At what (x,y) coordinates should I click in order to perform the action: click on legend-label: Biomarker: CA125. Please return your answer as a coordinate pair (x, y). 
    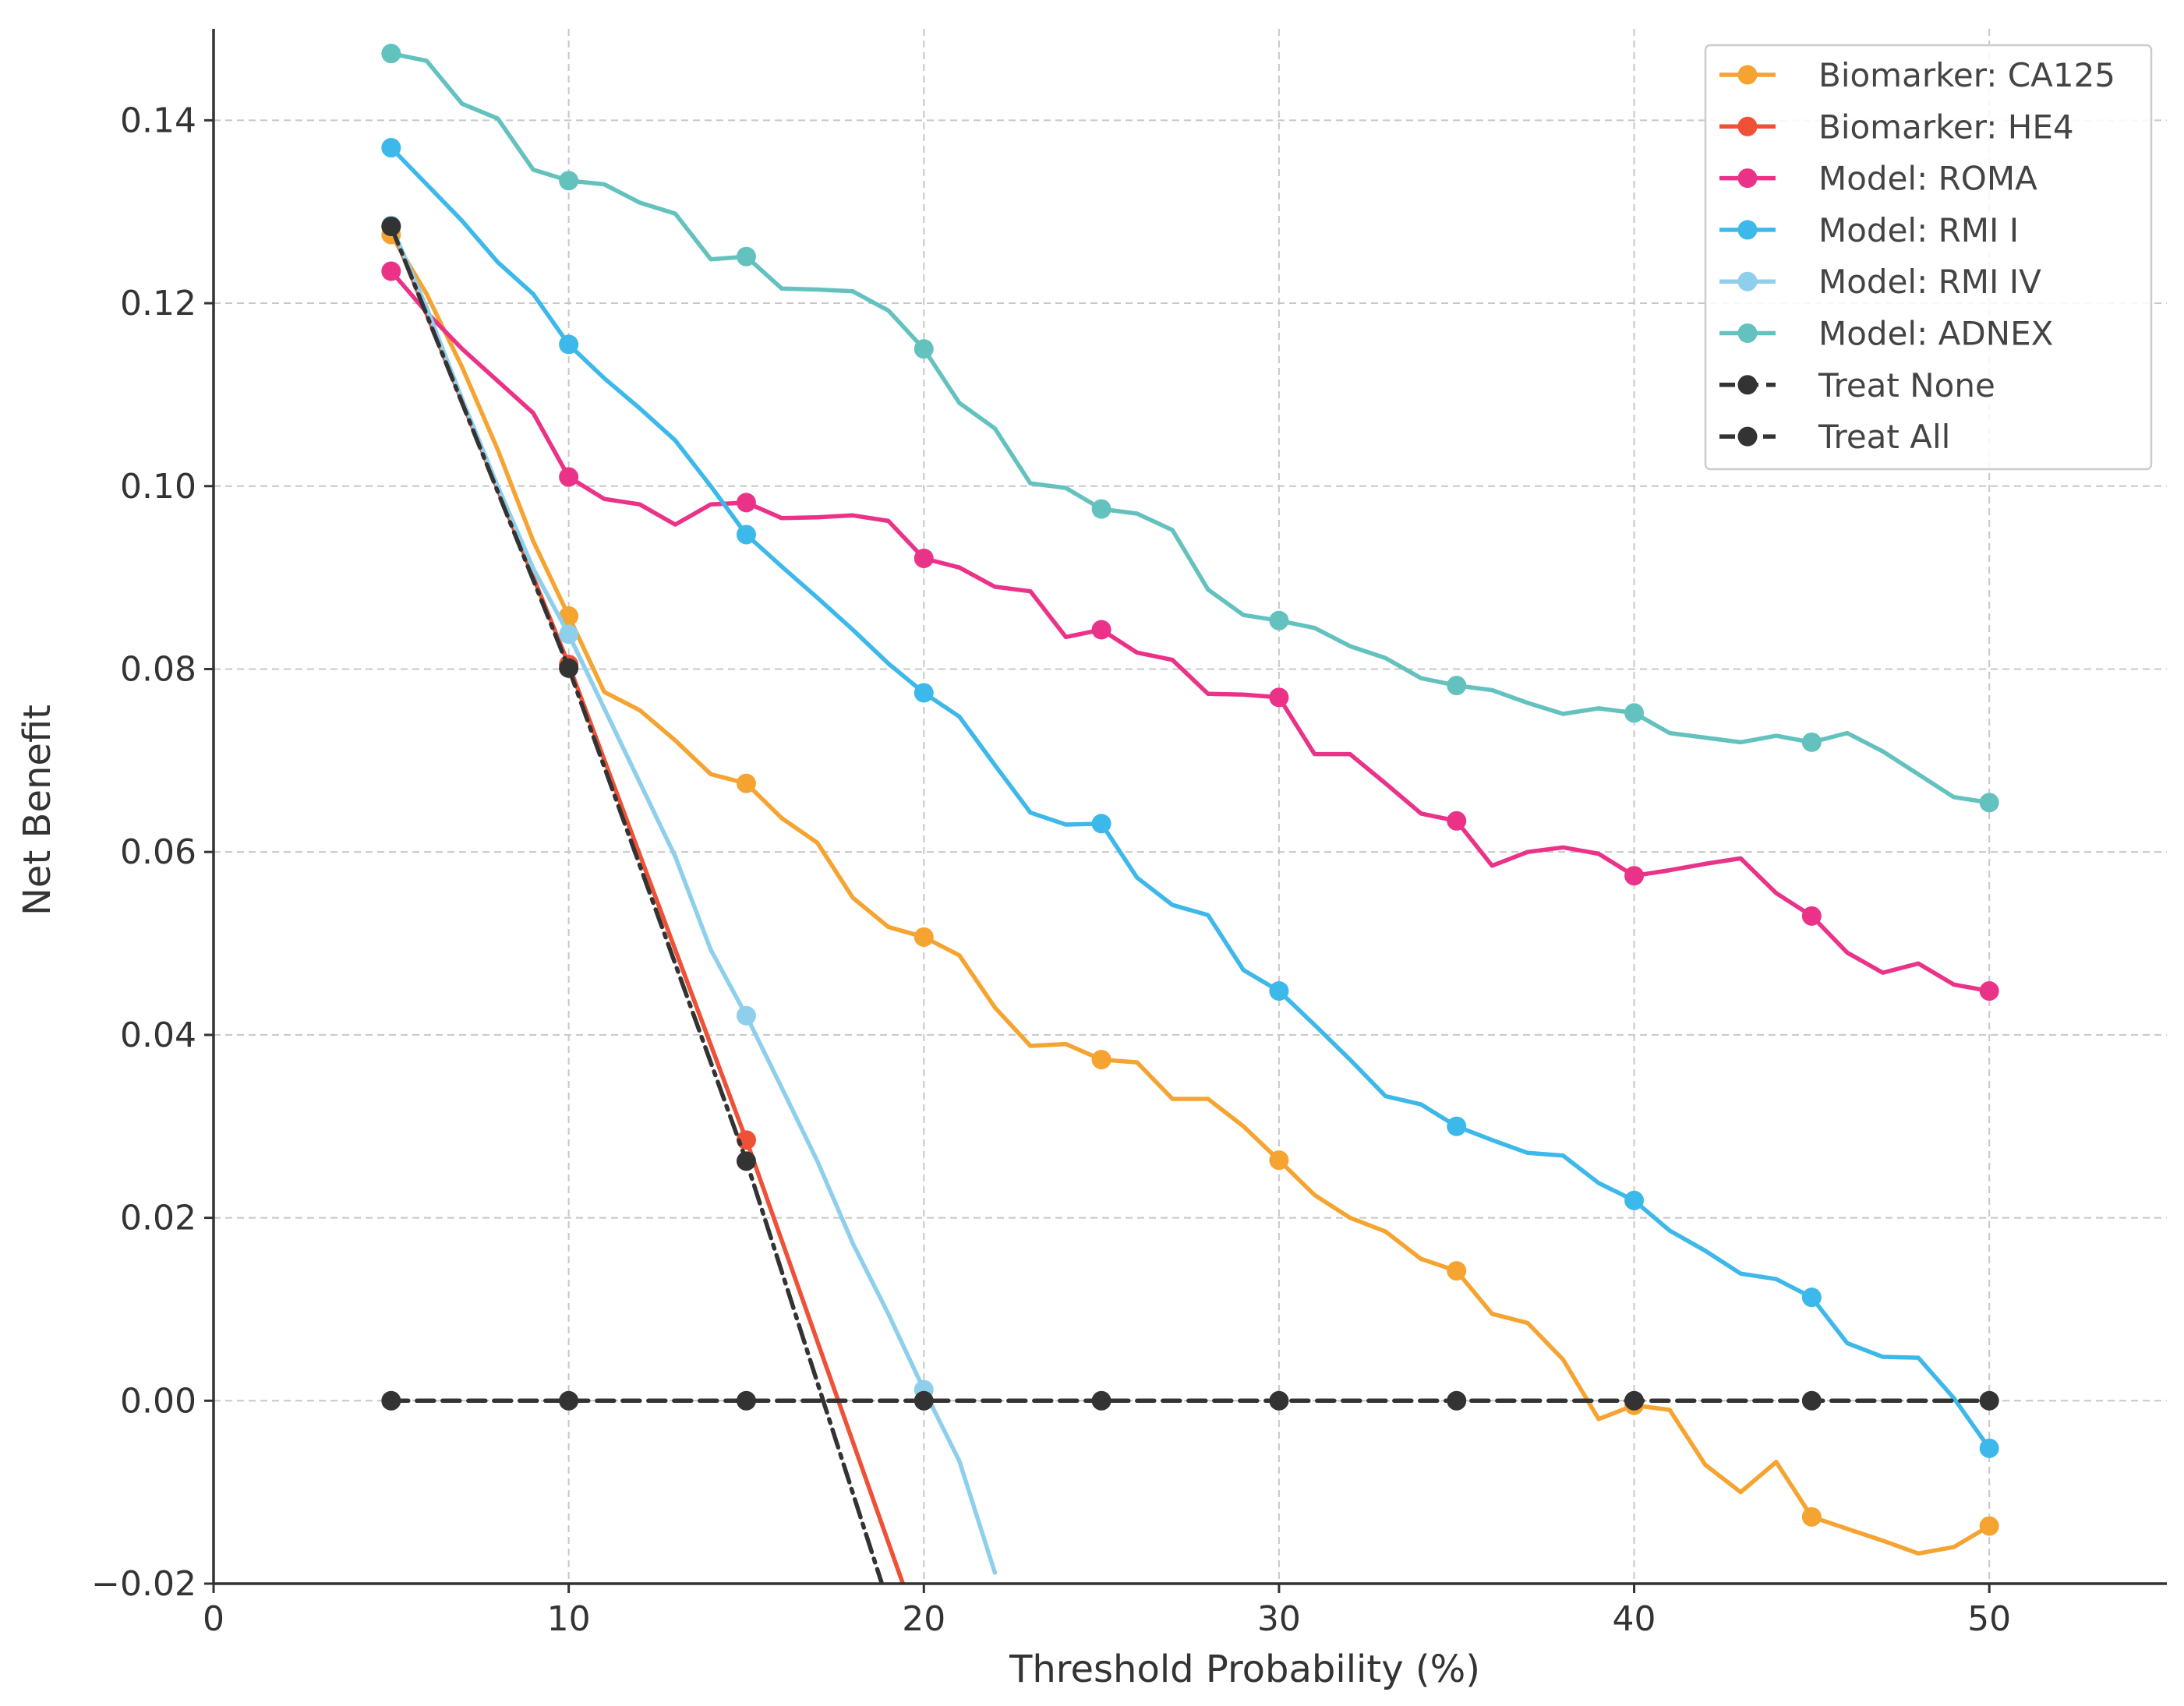
    Looking at the image, I should click on (1967, 75).